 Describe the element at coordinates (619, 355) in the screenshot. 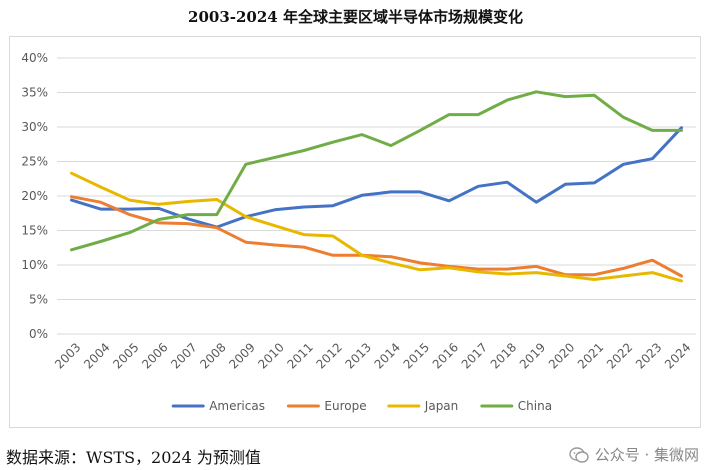

I see `x-tick-label: 2022` at that location.